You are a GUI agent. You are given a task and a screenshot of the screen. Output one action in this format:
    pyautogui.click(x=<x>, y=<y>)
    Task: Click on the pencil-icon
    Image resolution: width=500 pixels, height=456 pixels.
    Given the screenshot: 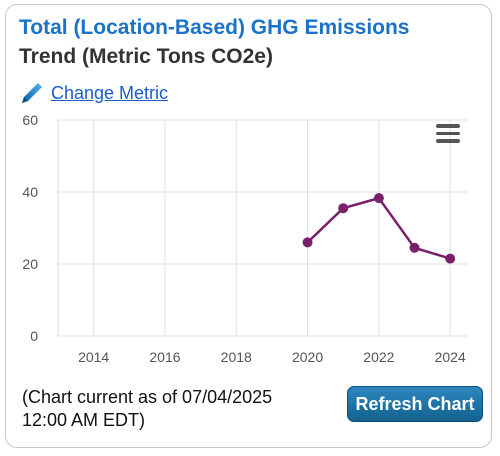 What is the action you would take?
    pyautogui.click(x=32, y=93)
    